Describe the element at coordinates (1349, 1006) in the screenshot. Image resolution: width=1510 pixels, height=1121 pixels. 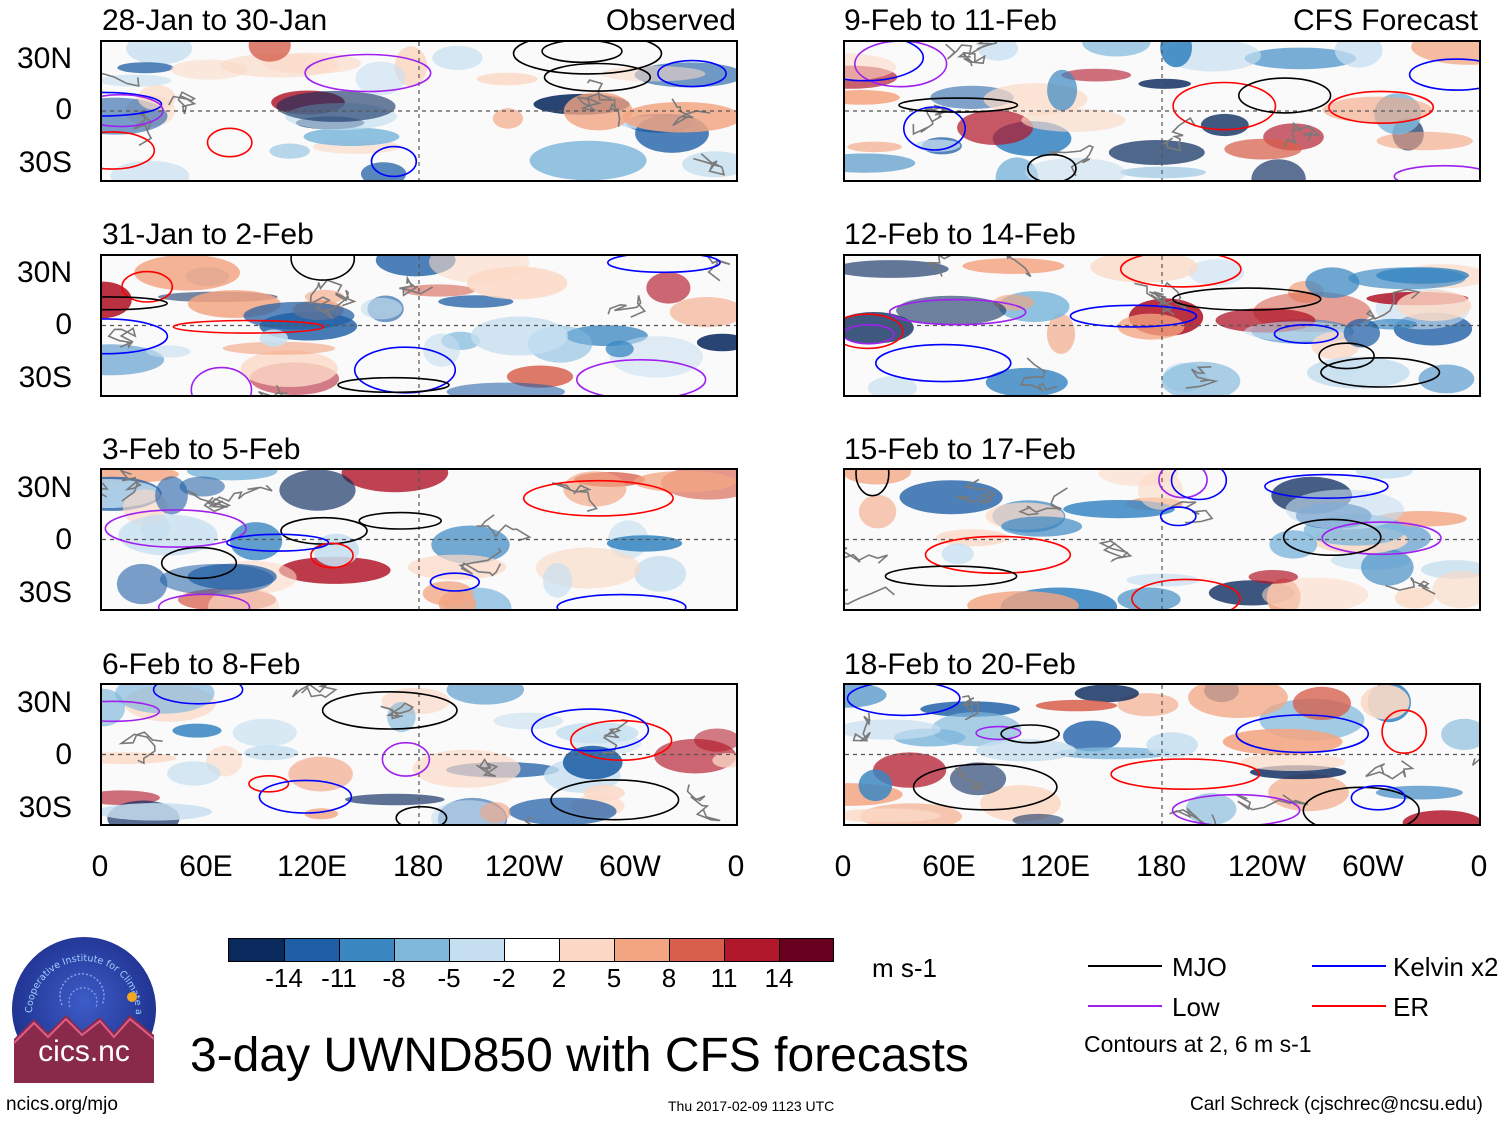
I see `legend-swatch-er` at that location.